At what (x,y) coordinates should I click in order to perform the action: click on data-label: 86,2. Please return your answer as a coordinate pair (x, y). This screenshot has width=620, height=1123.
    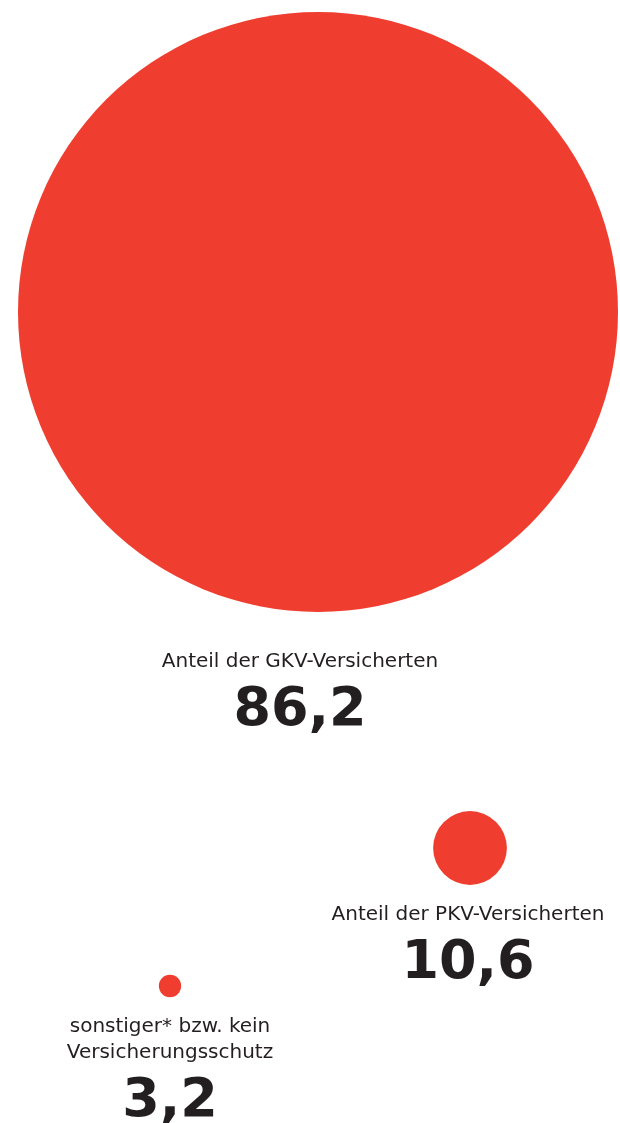
    Looking at the image, I should click on (300, 706).